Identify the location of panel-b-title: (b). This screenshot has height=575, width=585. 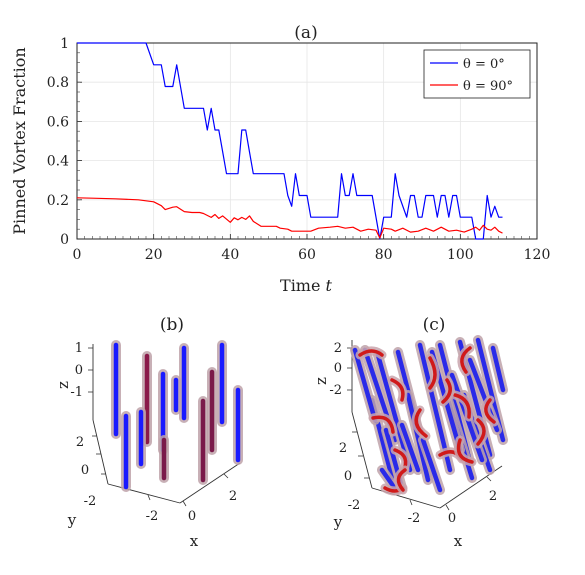
(172, 325).